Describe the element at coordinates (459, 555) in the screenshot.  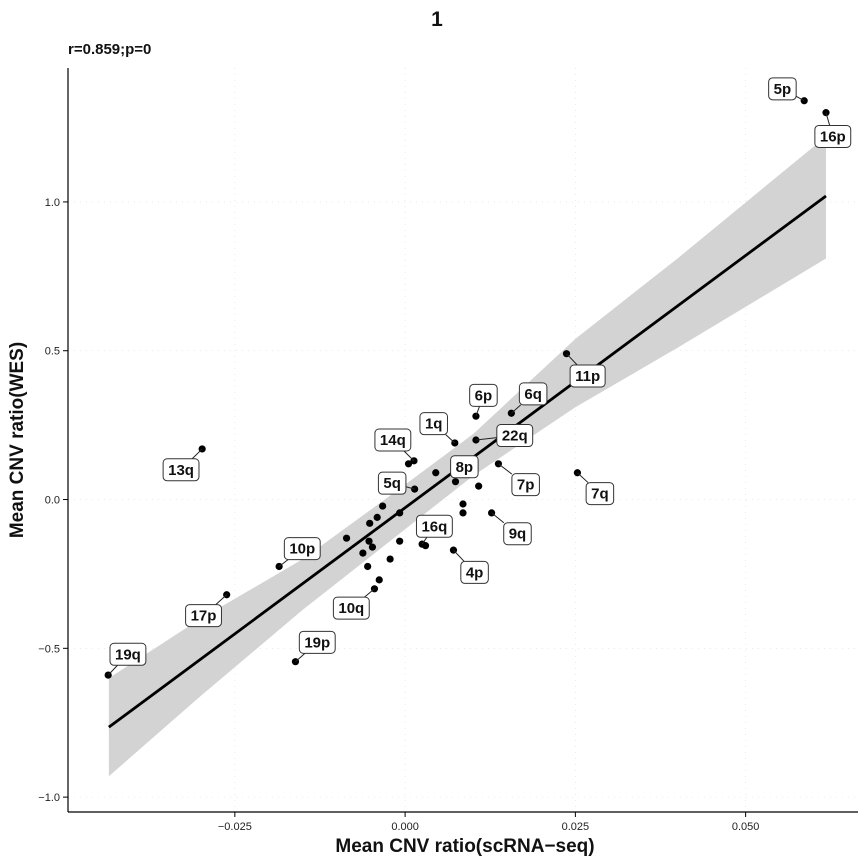
I see `leader-4p` at that location.